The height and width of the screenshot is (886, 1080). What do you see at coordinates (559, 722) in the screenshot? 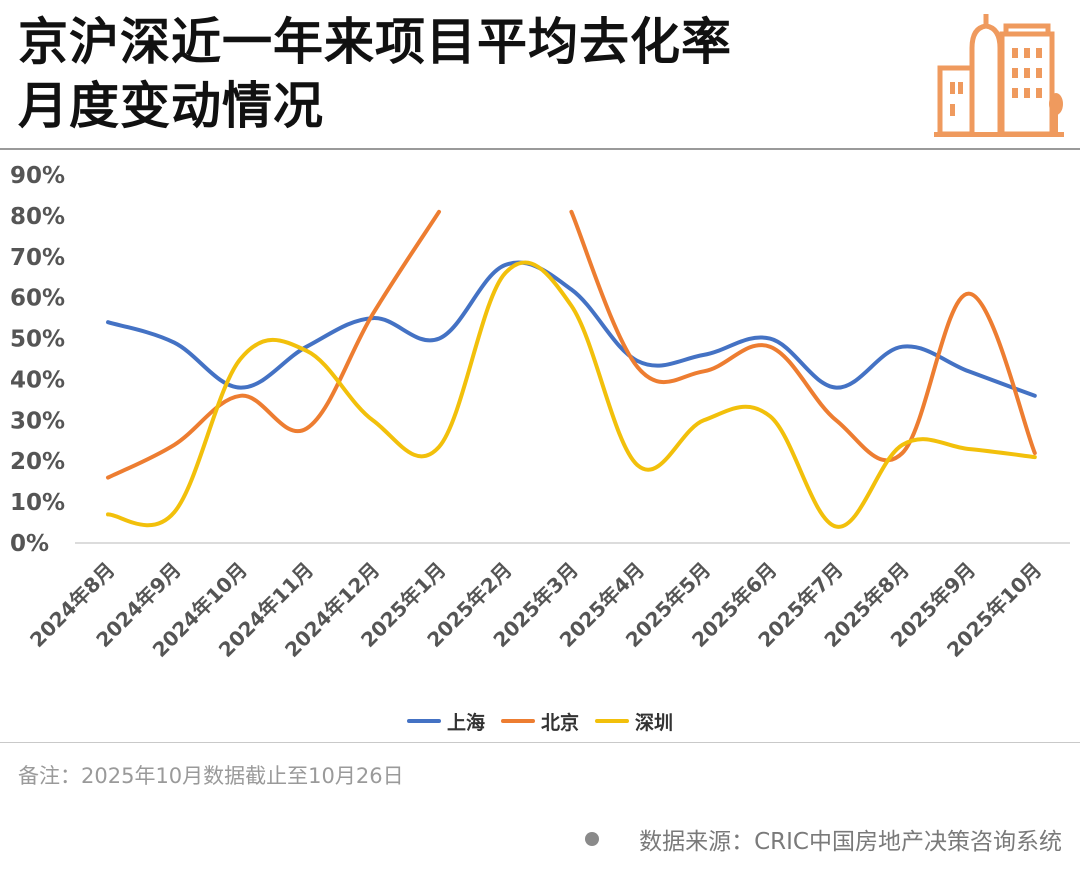
I see `legend-label: 北京` at bounding box center [559, 722].